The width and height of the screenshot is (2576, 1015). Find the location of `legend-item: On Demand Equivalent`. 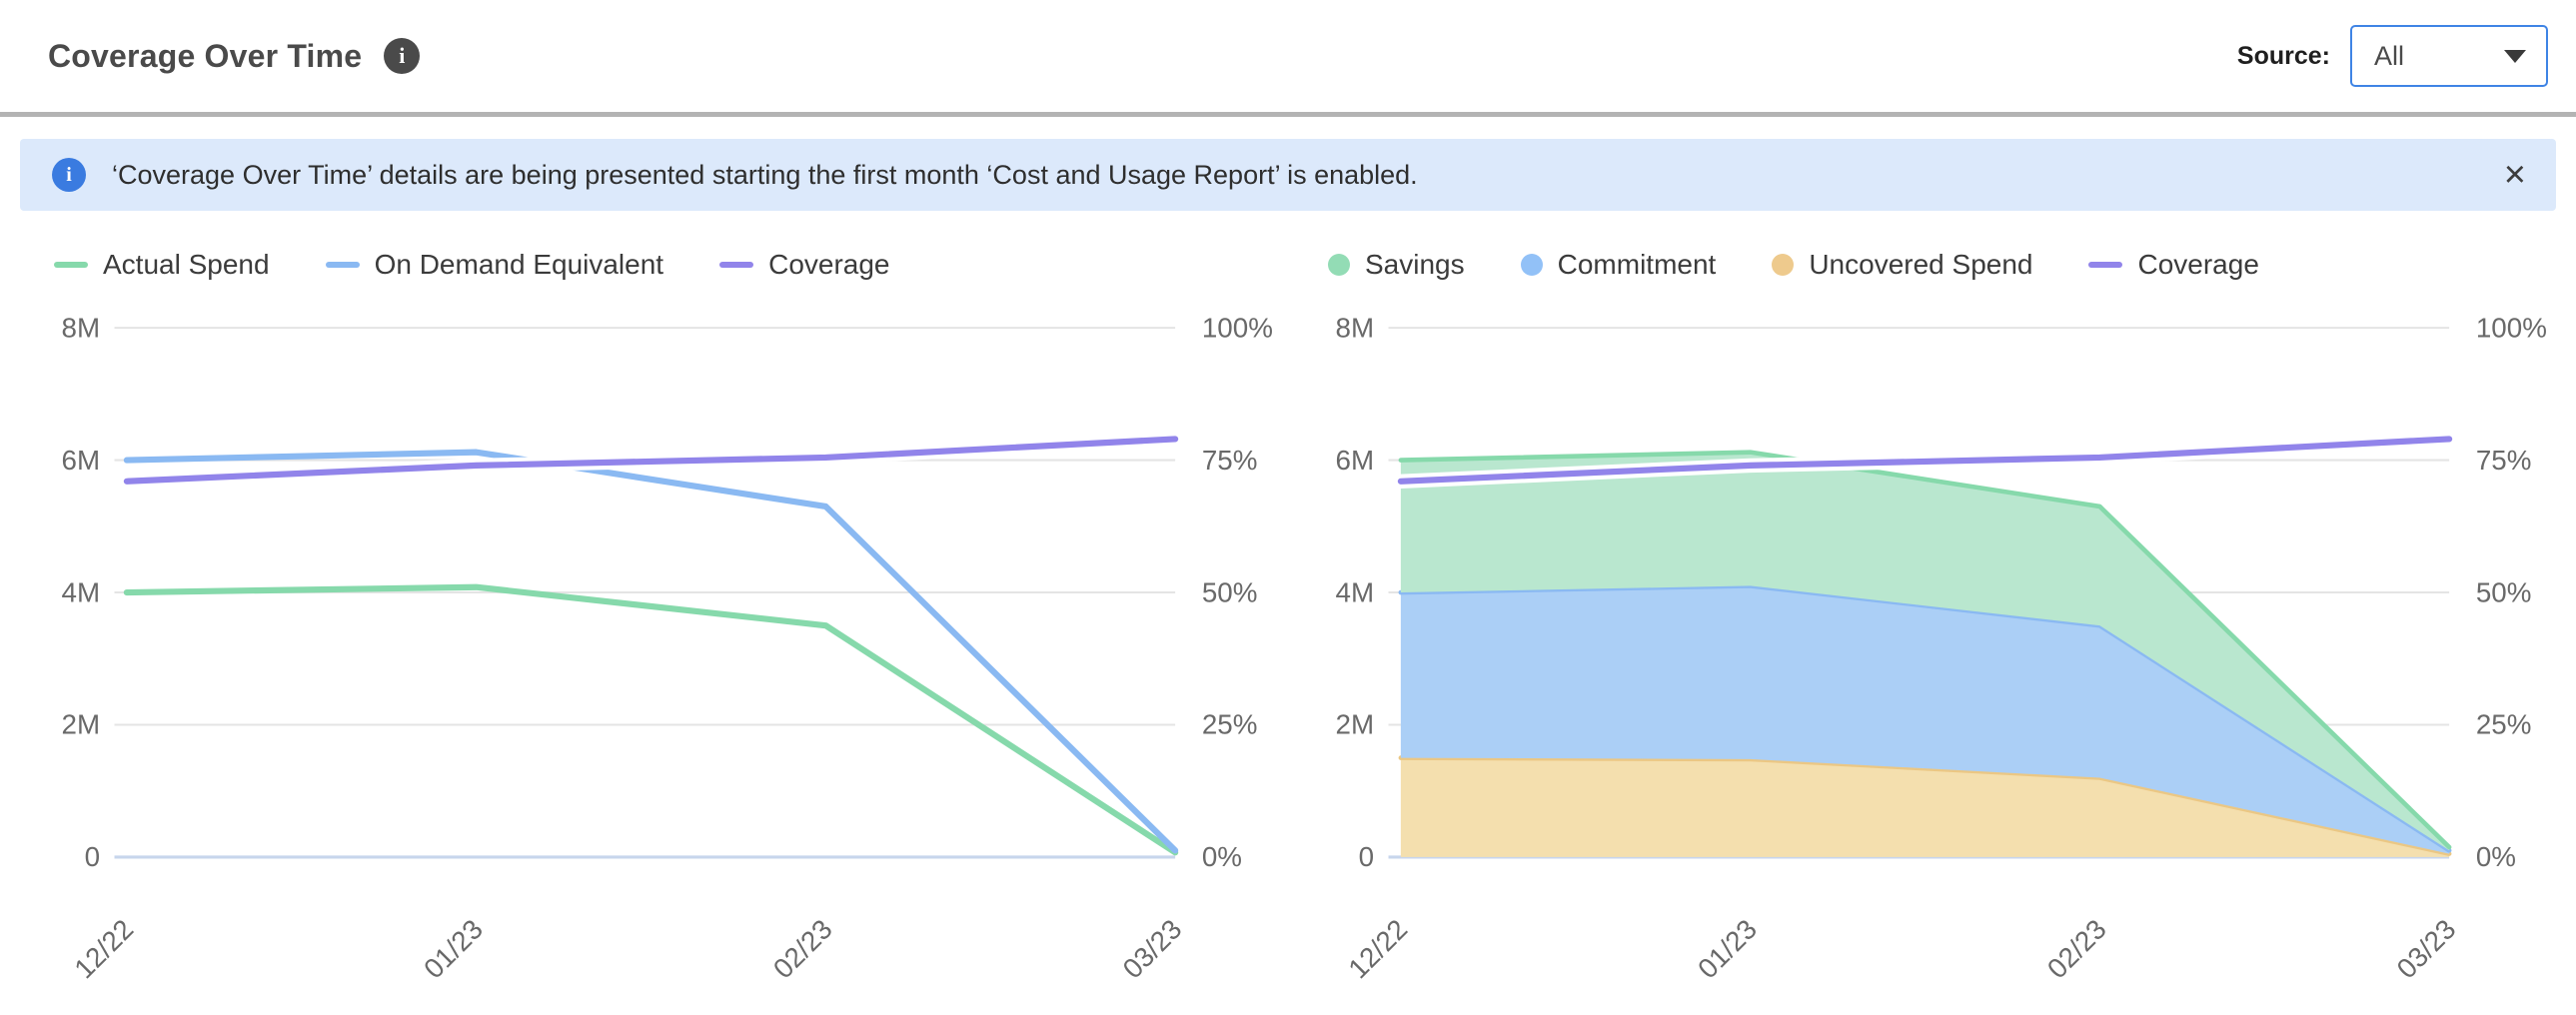

legend-item: On Demand Equivalent is located at coordinates (494, 265).